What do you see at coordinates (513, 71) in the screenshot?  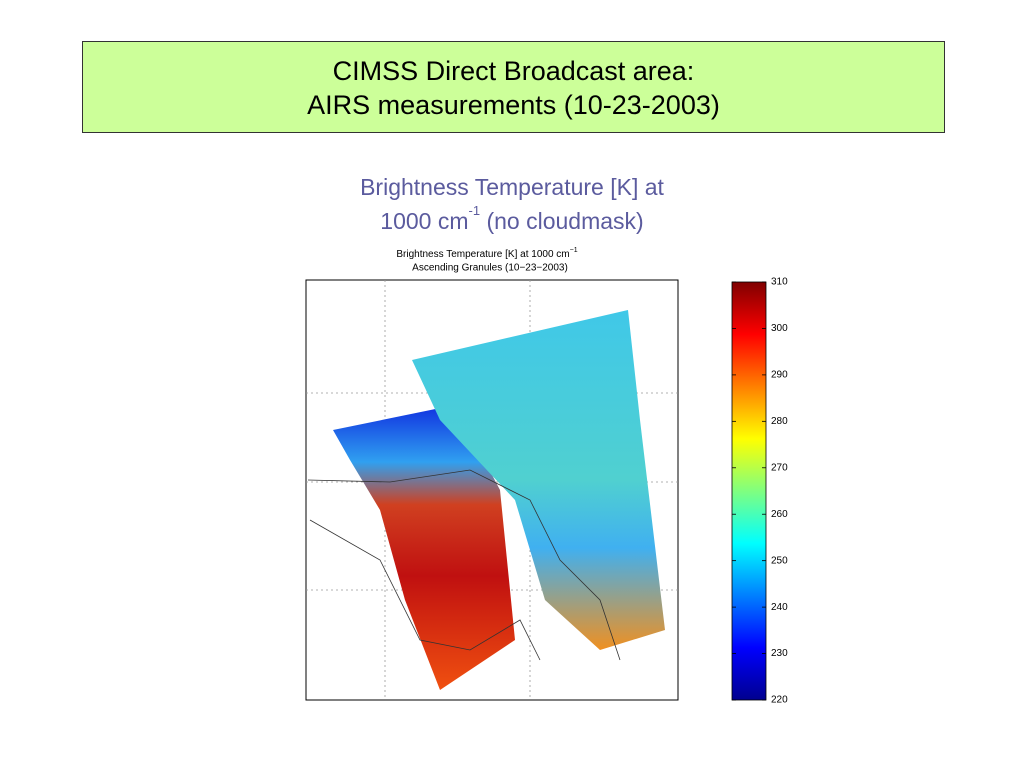 I see `title-line: CIMSS Direct Broadcast area:` at bounding box center [513, 71].